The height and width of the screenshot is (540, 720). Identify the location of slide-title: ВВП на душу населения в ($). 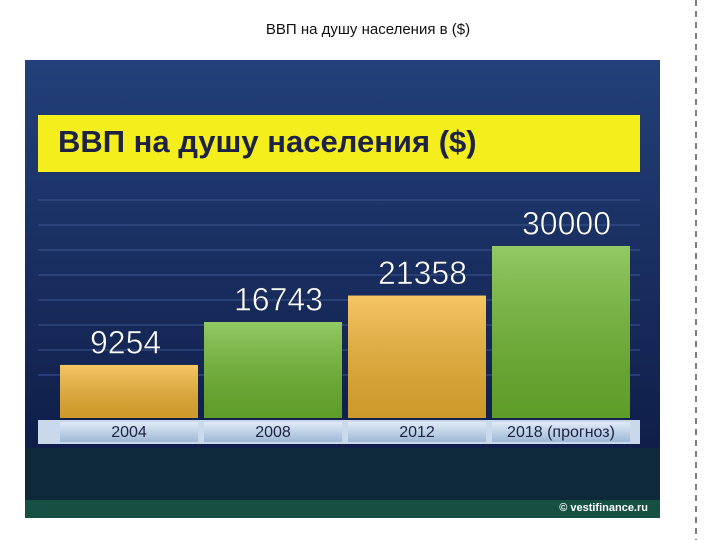
(368, 29).